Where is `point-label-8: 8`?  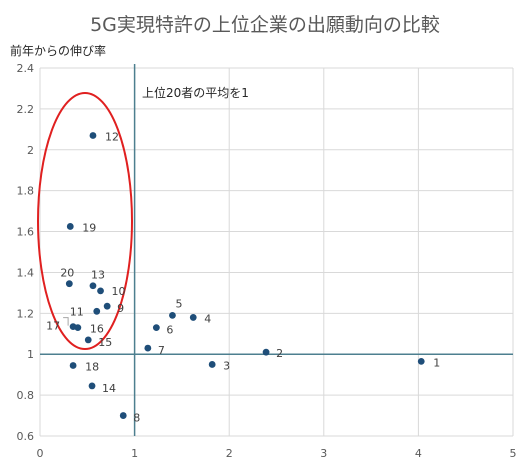 point-label-8: 8 is located at coordinates (136, 418).